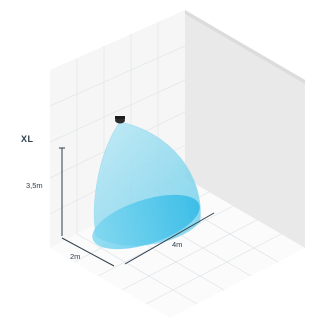 The width and height of the screenshot is (321, 330). What do you see at coordinates (88, 252) in the screenshot?
I see `width-dimension-line` at bounding box center [88, 252].